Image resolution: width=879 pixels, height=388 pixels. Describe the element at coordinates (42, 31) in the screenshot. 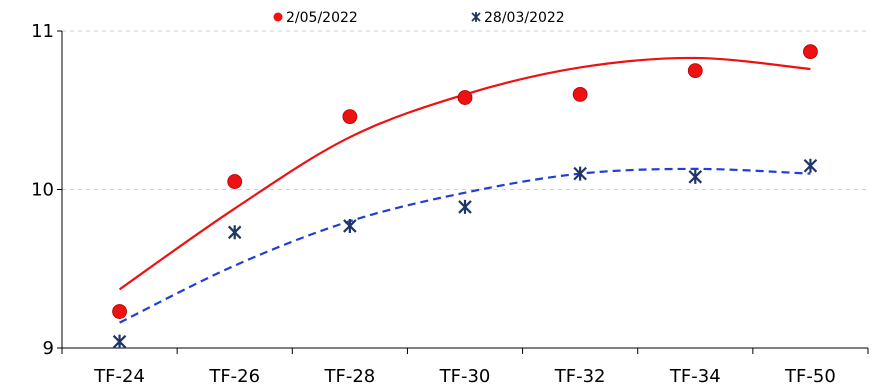

I see `y-tick-label: 11` at that location.